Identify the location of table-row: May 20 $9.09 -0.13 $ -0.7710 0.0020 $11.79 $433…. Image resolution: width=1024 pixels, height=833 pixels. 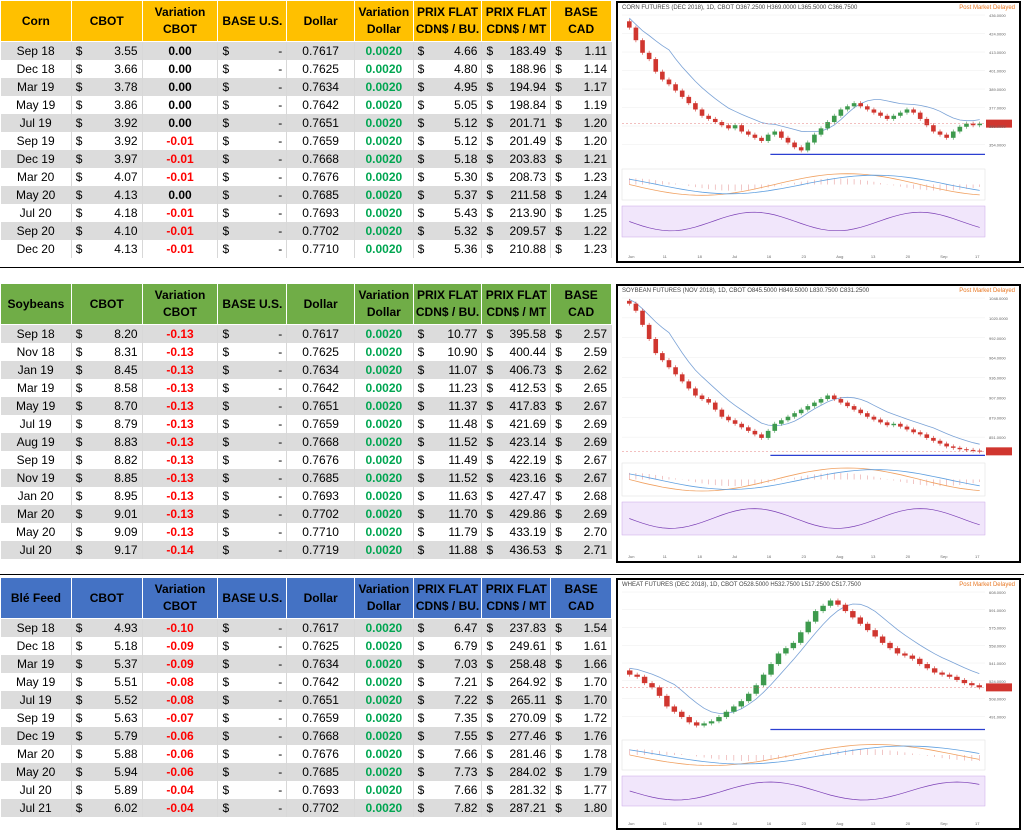
(306, 532).